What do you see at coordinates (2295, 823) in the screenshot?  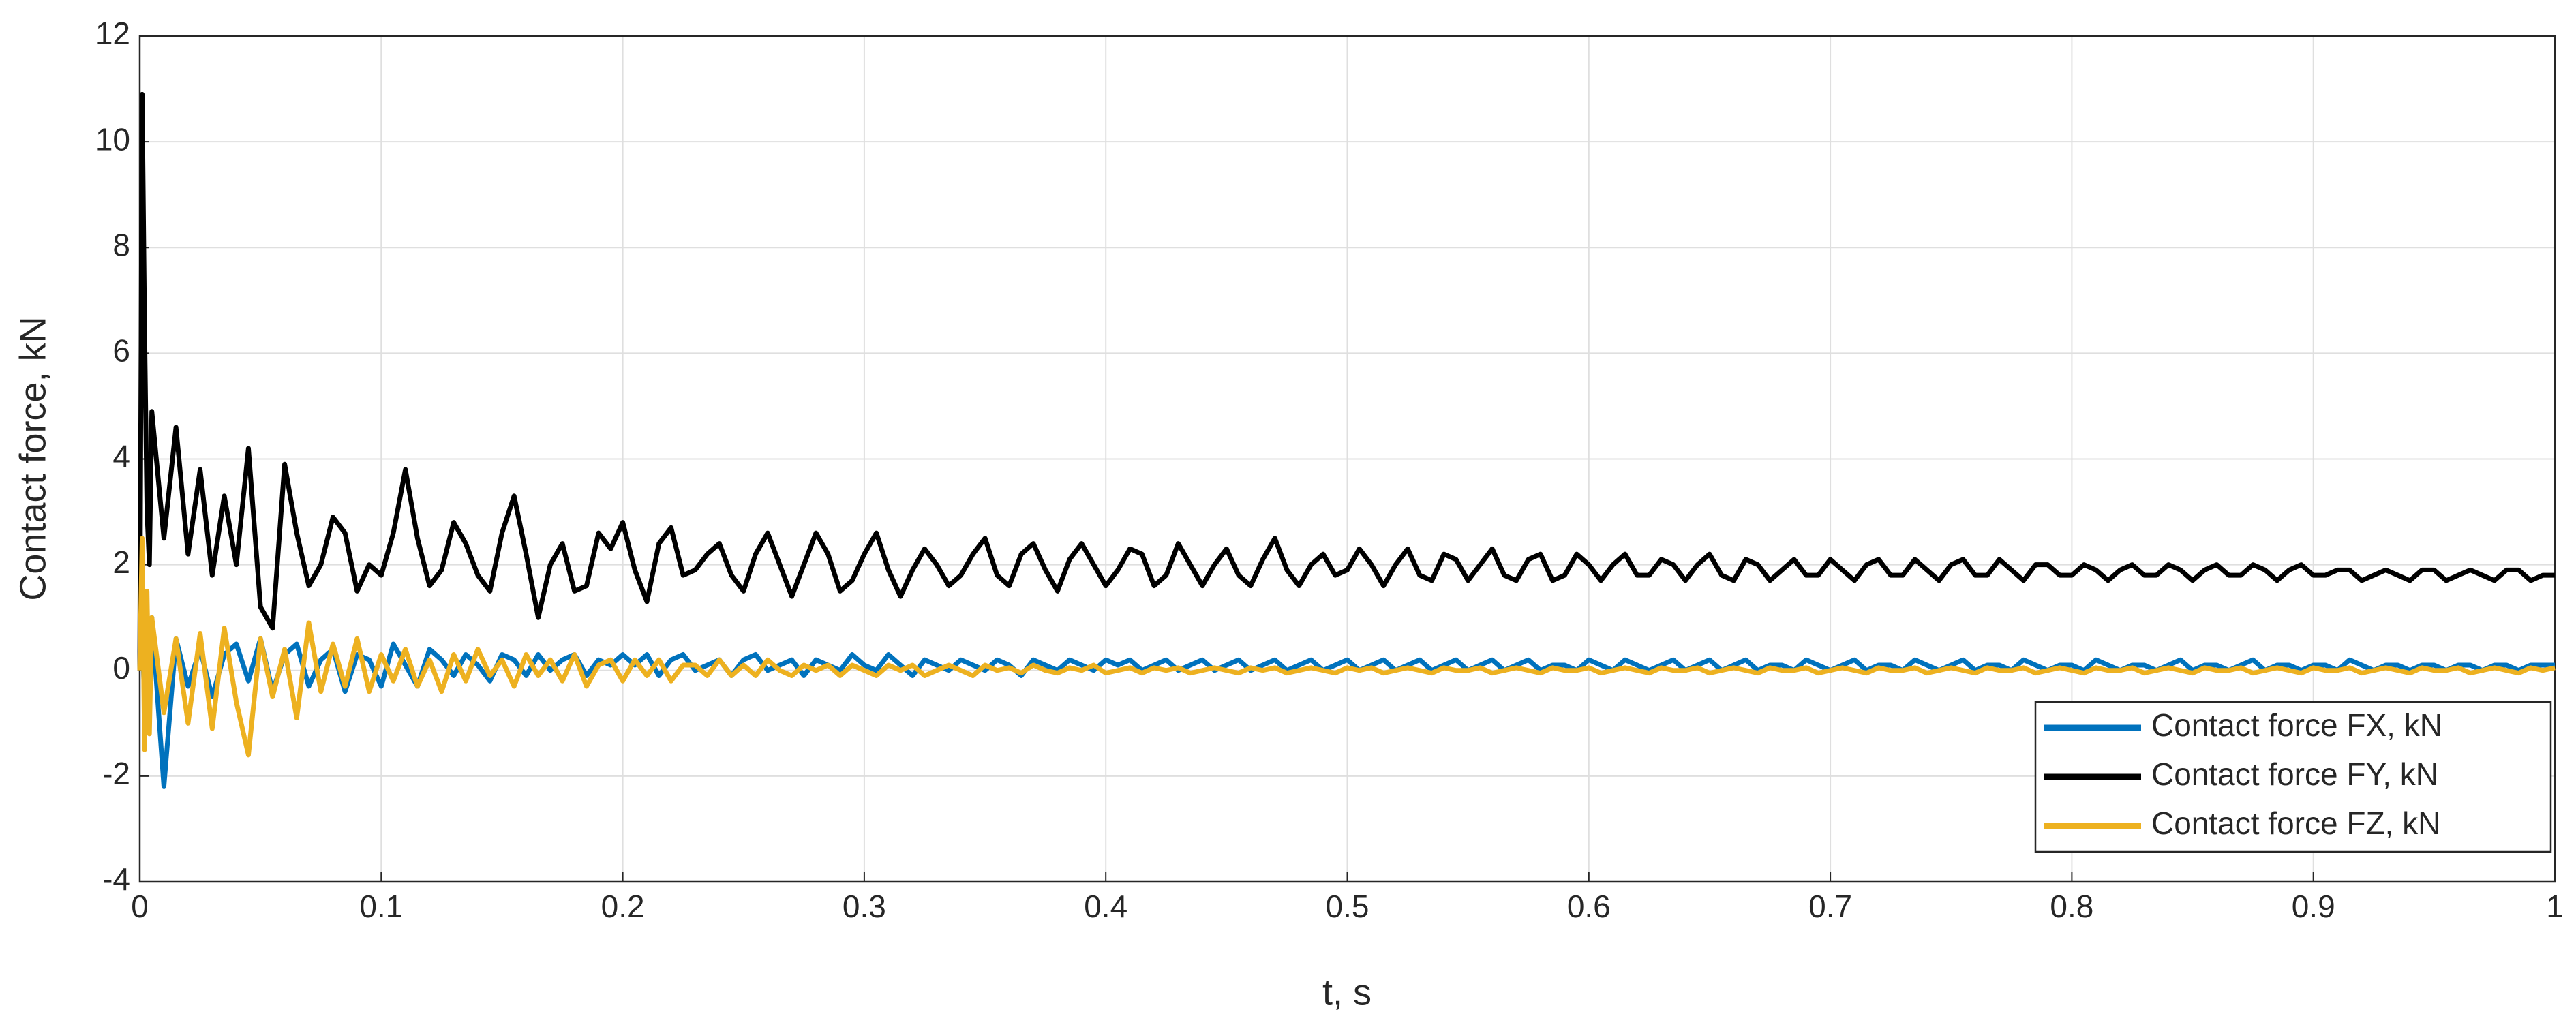 I see `legend-label: Contact force FZ, kN` at bounding box center [2295, 823].